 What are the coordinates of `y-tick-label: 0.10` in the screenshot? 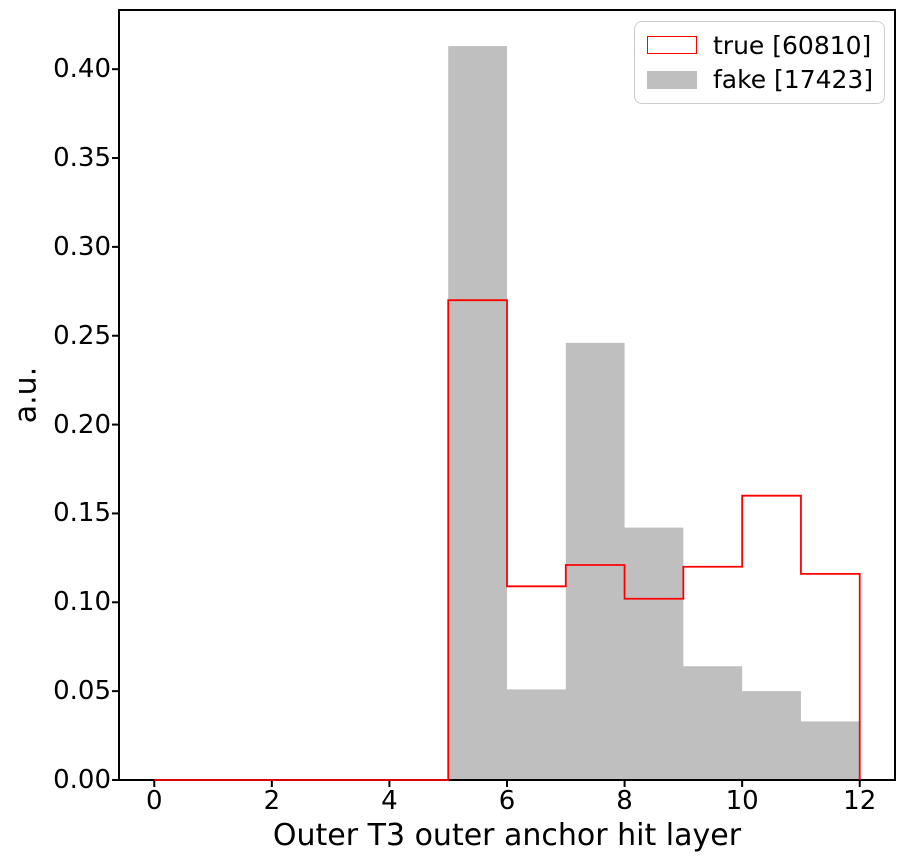 It's located at (82, 602).